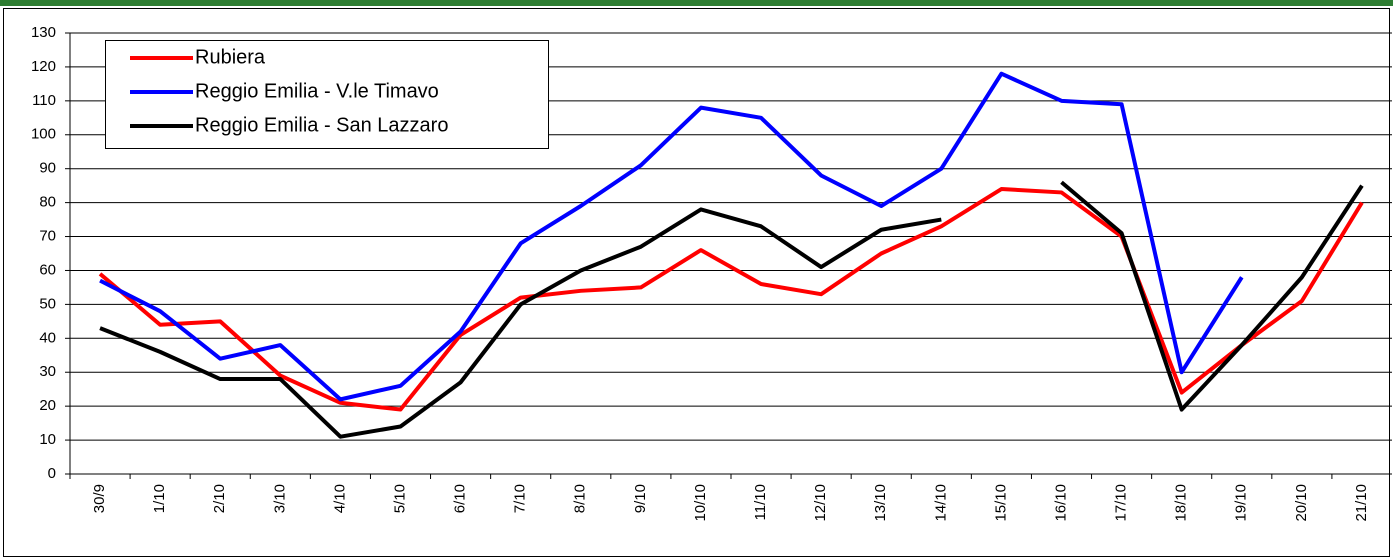 The image size is (1393, 560). What do you see at coordinates (321, 125) in the screenshot?
I see `legend-label: Reggio Emilia - San Lazzaro` at bounding box center [321, 125].